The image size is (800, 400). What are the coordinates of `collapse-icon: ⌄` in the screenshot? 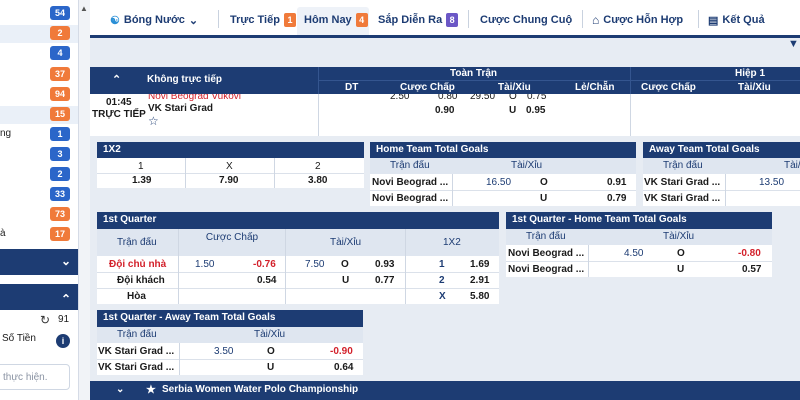 It's located at (120, 389).